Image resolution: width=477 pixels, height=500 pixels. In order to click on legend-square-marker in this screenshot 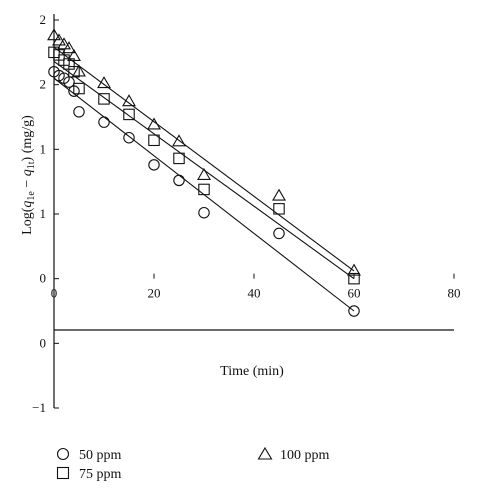, I will do `click(63, 473)`.